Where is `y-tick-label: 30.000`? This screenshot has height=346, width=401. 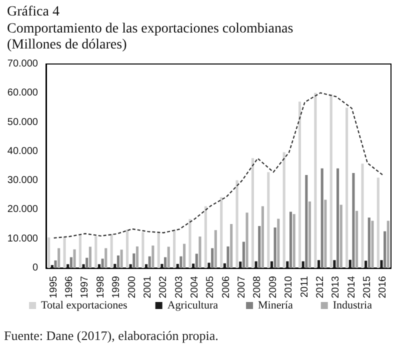 y-tick-label: 30.000 is located at coordinates (22, 180).